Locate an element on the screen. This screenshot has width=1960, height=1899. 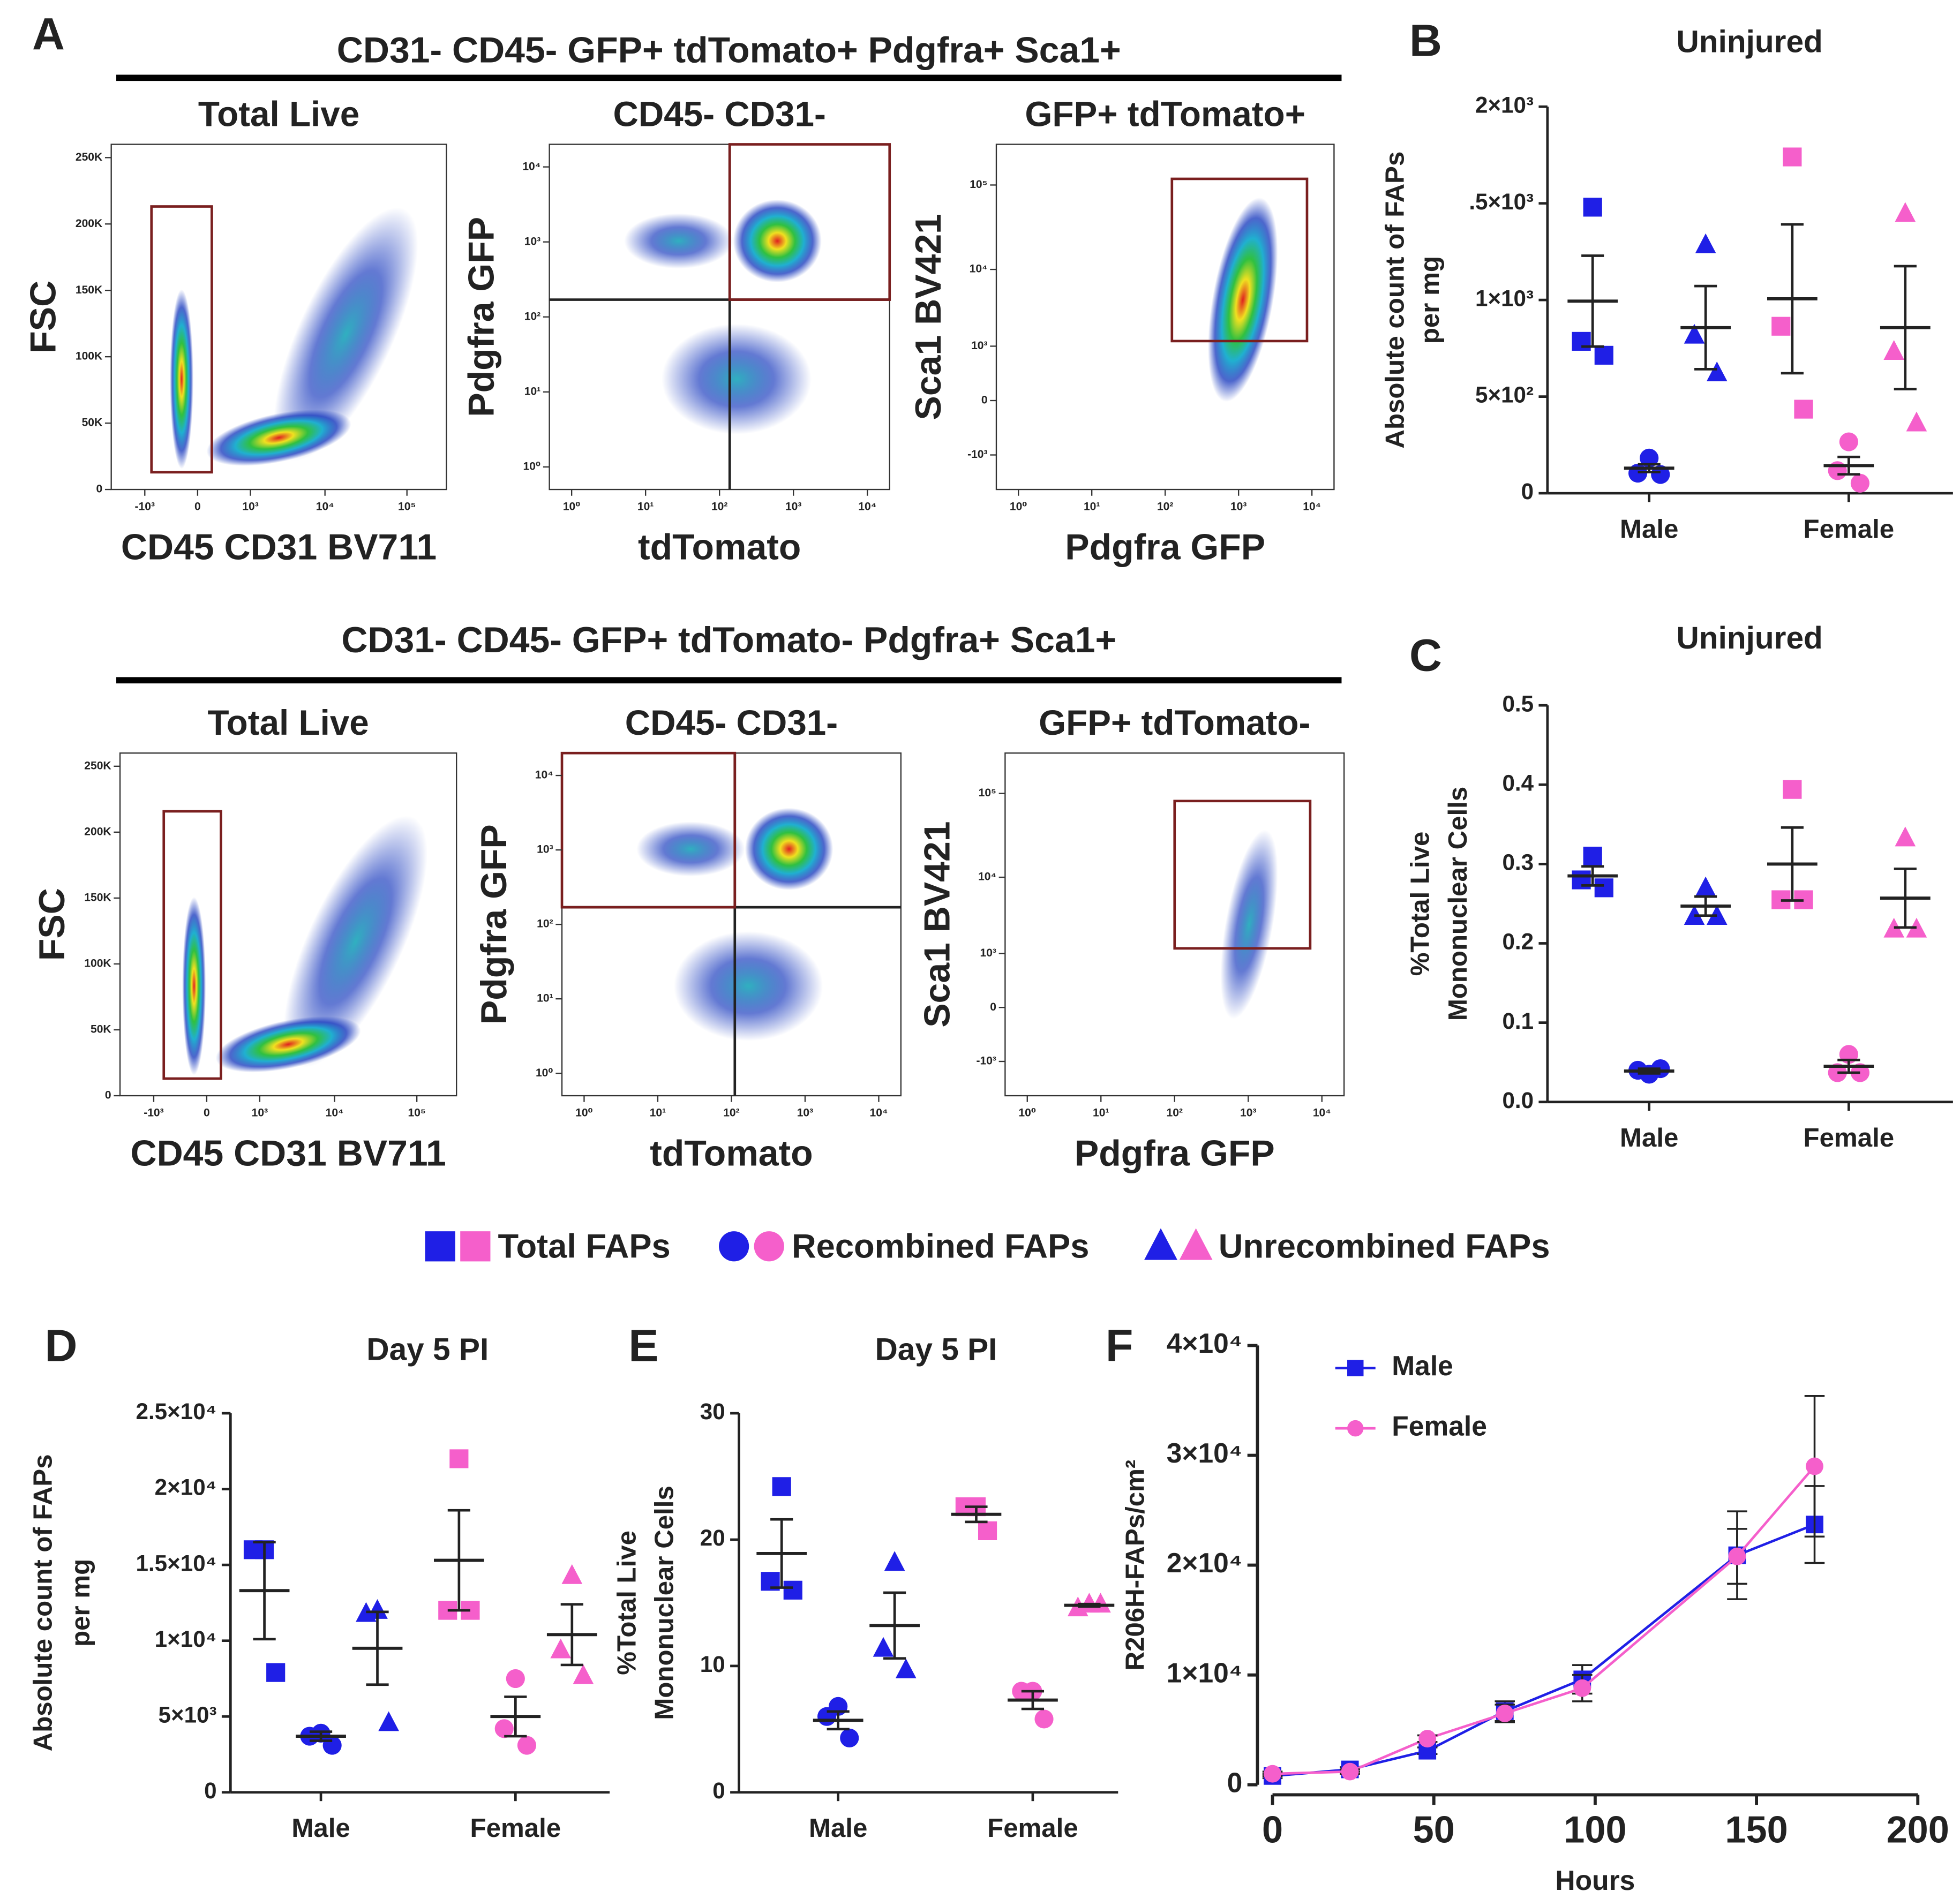
y-axis-label: Sca1 BV421 is located at coordinates (937, 924).